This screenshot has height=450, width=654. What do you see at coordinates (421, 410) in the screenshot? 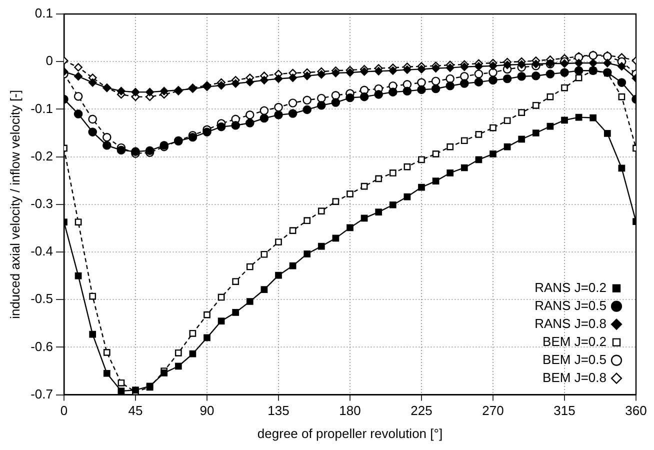
I see `x-tick-label: 225` at bounding box center [421, 410].